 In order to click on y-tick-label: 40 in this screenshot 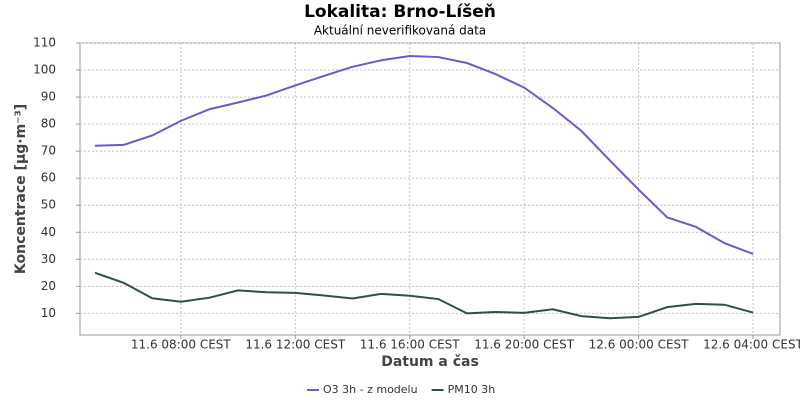, I will do `click(48, 232)`.